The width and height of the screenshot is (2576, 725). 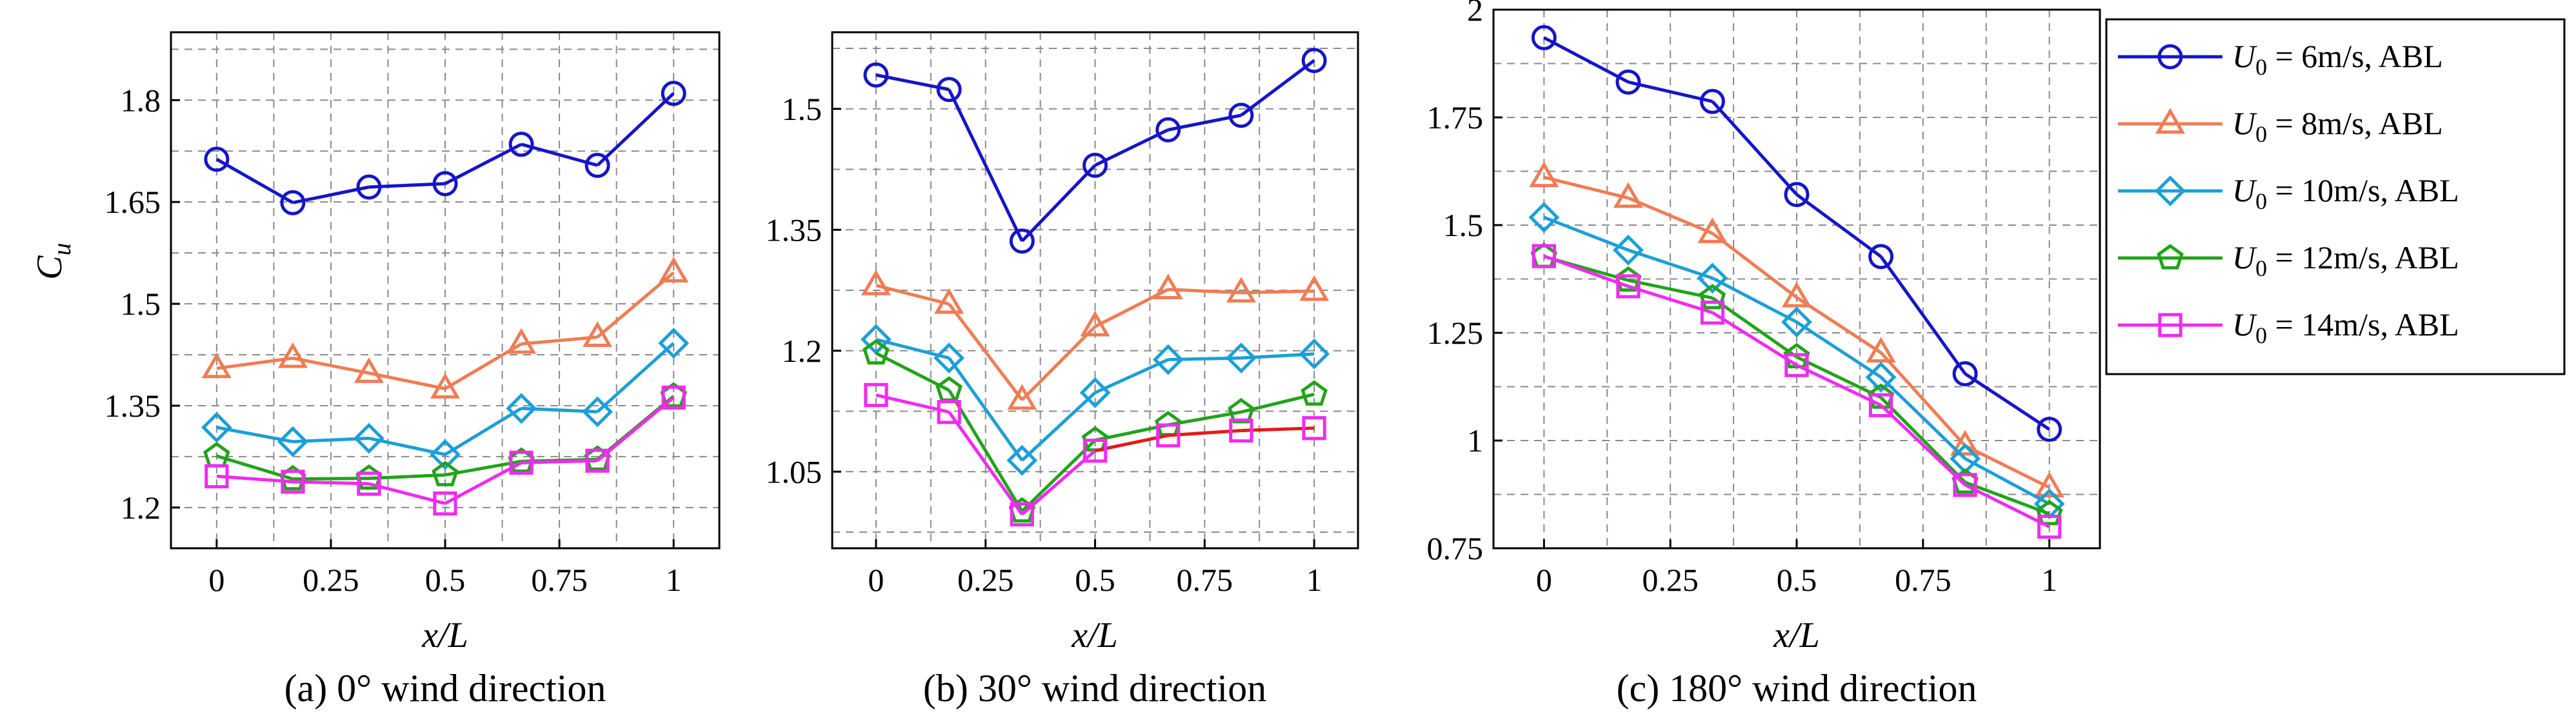 What do you see at coordinates (2280, 59) in the screenshot?
I see `legend-item: U0 = 6m/s, ABL` at bounding box center [2280, 59].